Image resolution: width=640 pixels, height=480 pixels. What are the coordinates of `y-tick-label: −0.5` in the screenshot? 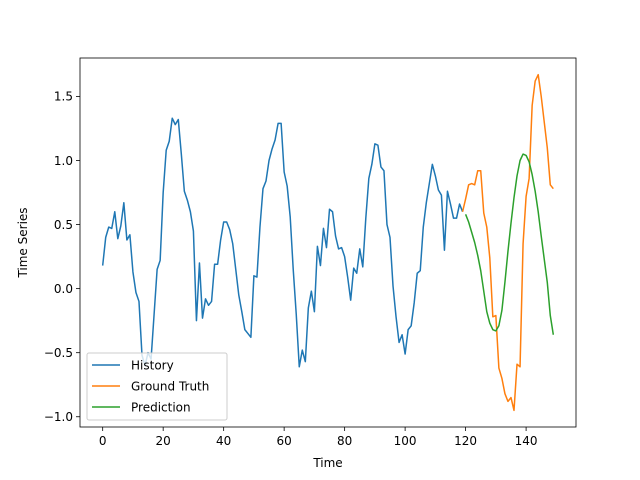 It's located at (58, 353).